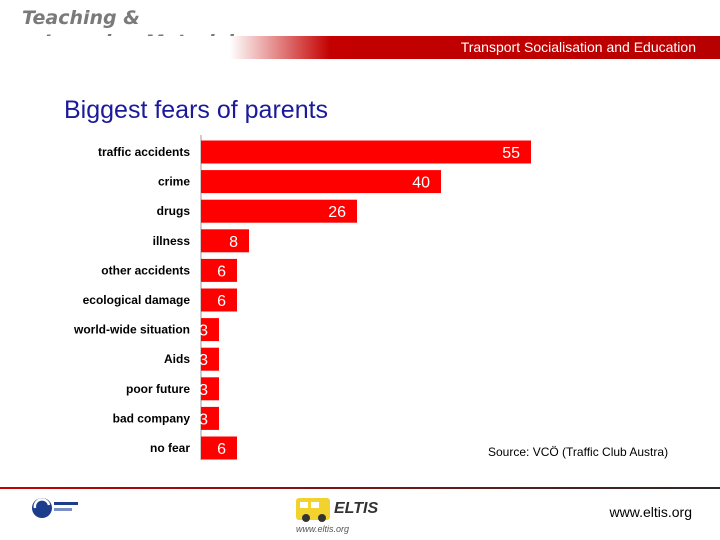 The width and height of the screenshot is (720, 540). I want to click on header-bar, so click(360, 47).